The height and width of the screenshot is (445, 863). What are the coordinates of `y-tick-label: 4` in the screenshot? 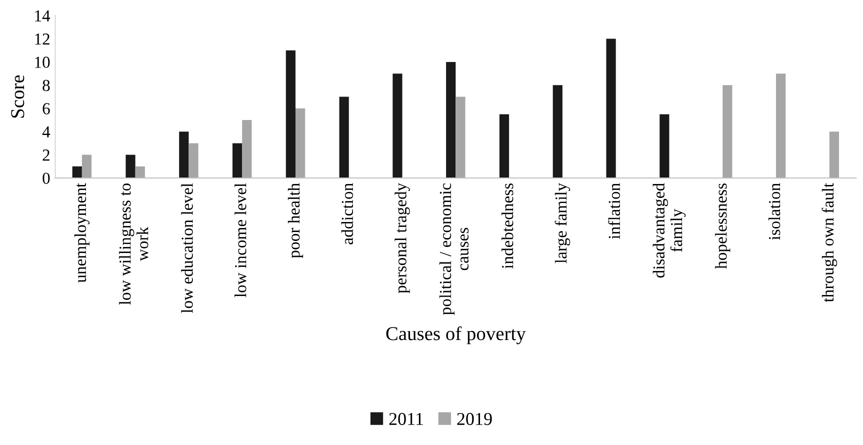 It's located at (46, 132).